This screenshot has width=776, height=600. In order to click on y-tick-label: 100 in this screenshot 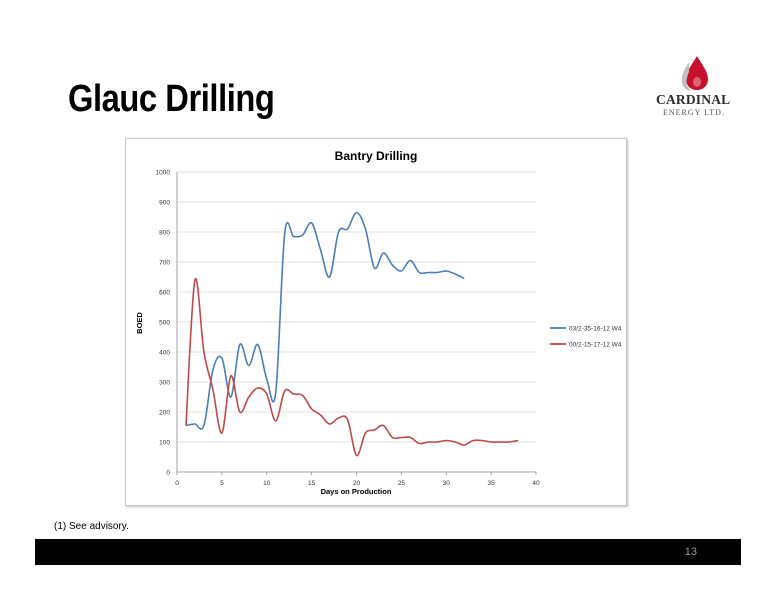, I will do `click(164, 443)`.